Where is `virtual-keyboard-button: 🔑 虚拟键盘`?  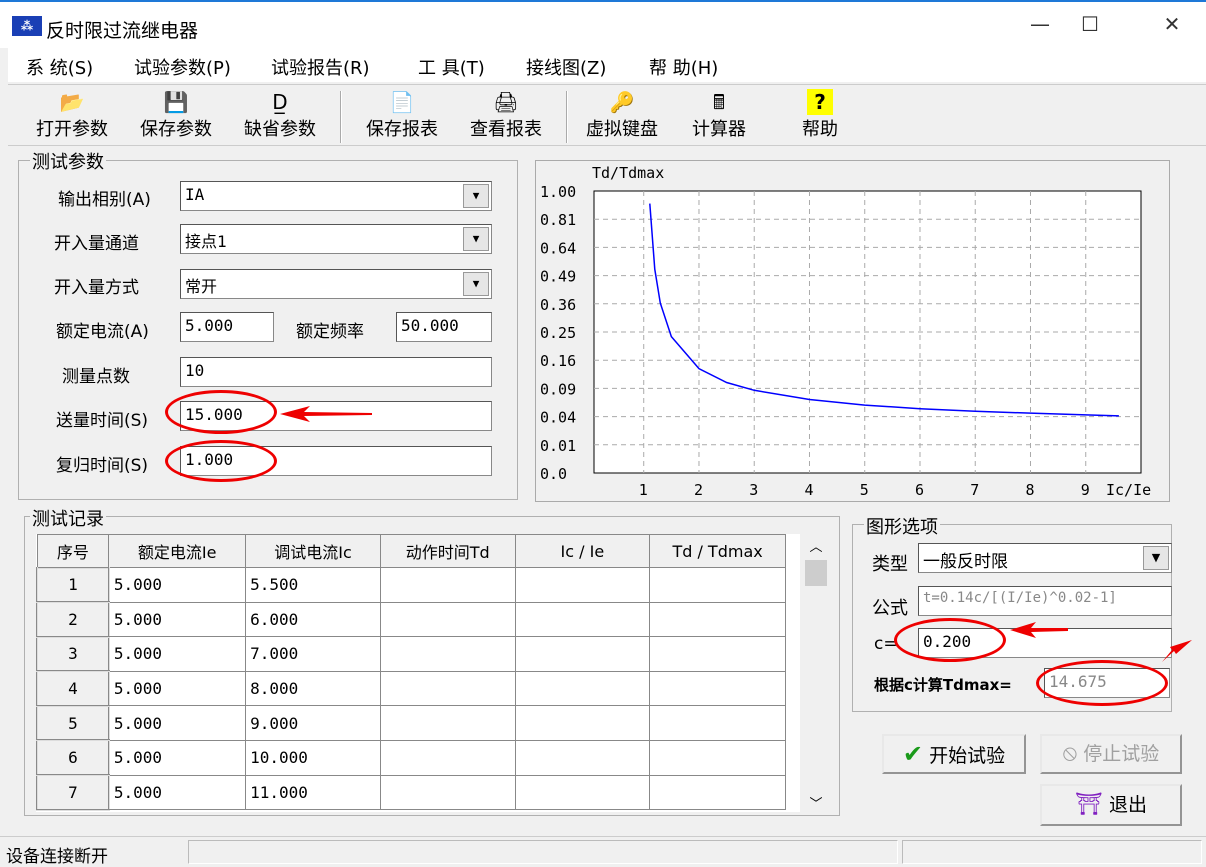 virtual-keyboard-button: 🔑 虚拟键盘 is located at coordinates (622, 115).